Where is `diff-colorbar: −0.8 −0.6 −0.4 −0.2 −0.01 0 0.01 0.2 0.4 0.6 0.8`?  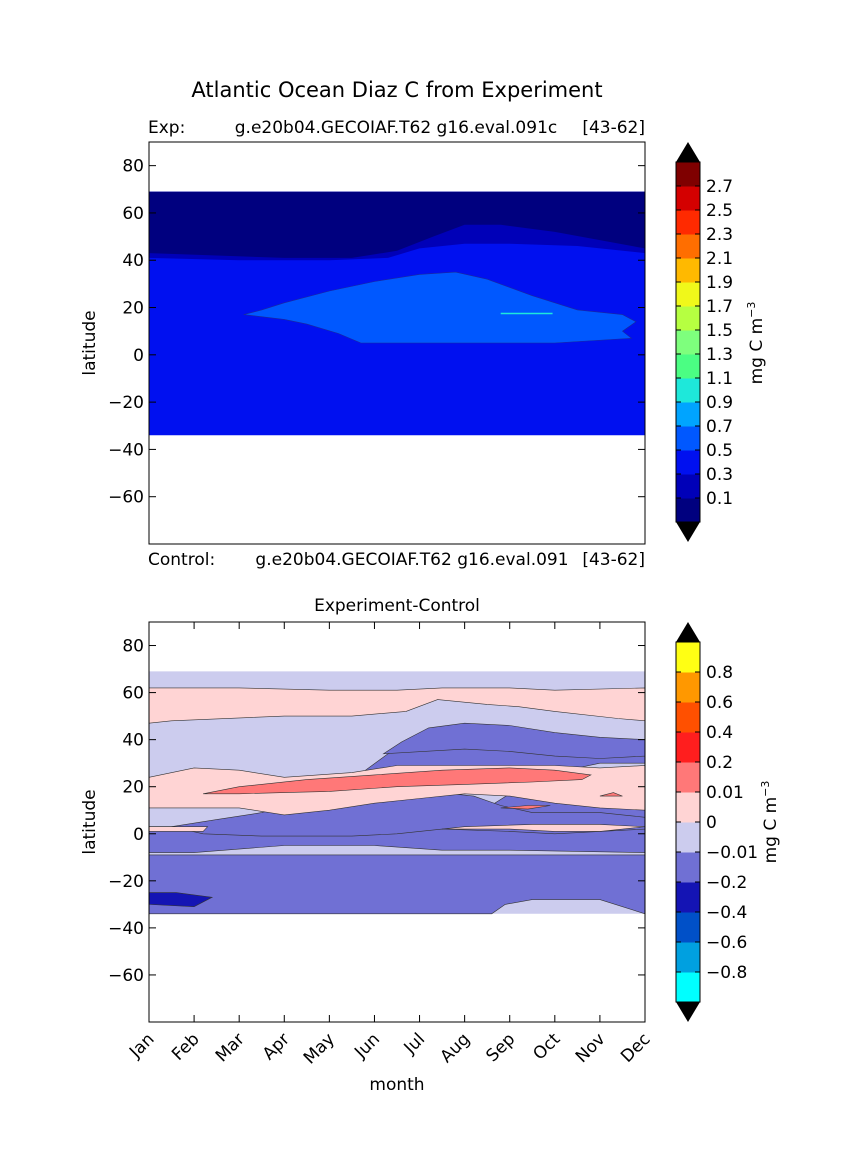
diff-colorbar: −0.8 −0.6 −0.4 −0.2 −0.01 0 0.01 0.2 0.4 0.6 0.8 is located at coordinates (716, 822).